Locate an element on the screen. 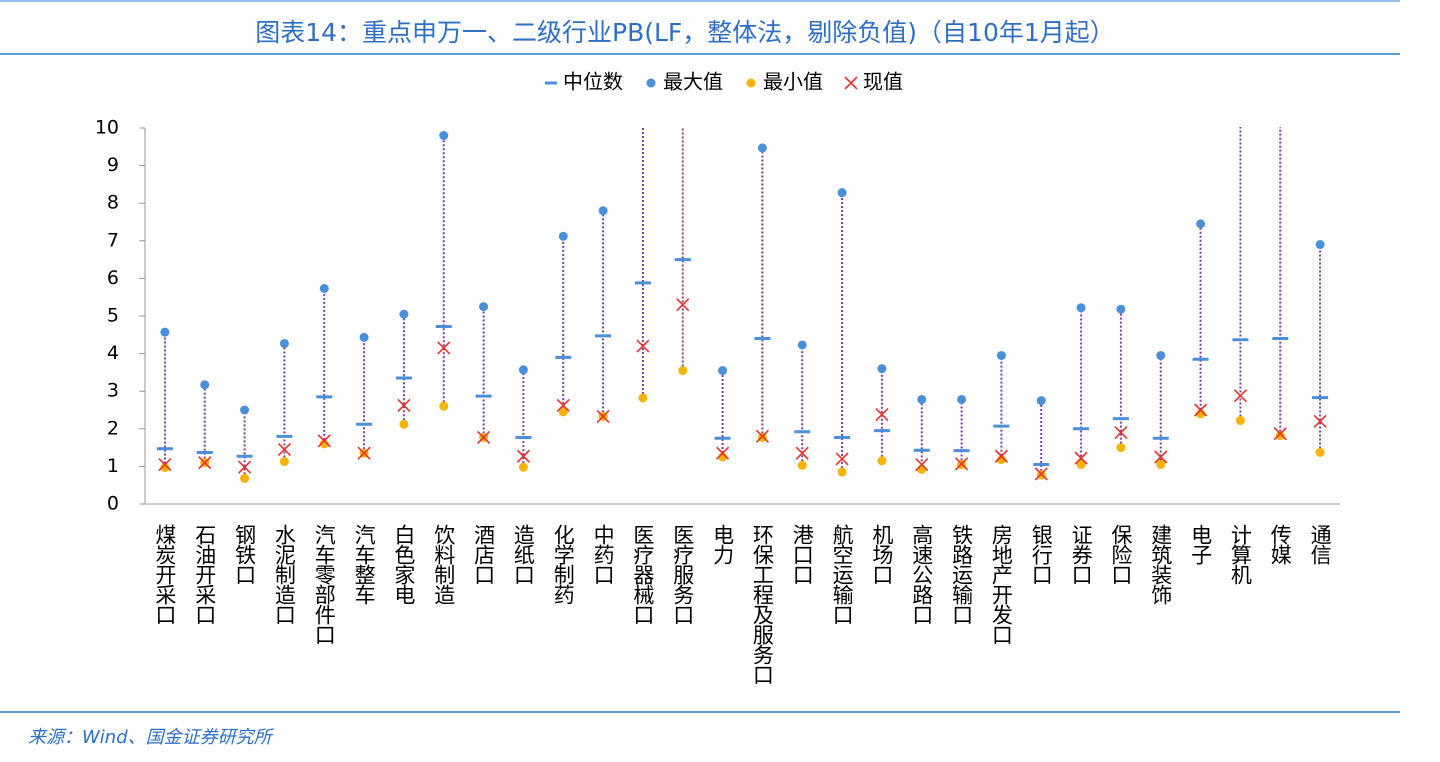 The width and height of the screenshot is (1440, 762). legend-label: 中位数 is located at coordinates (593, 82).